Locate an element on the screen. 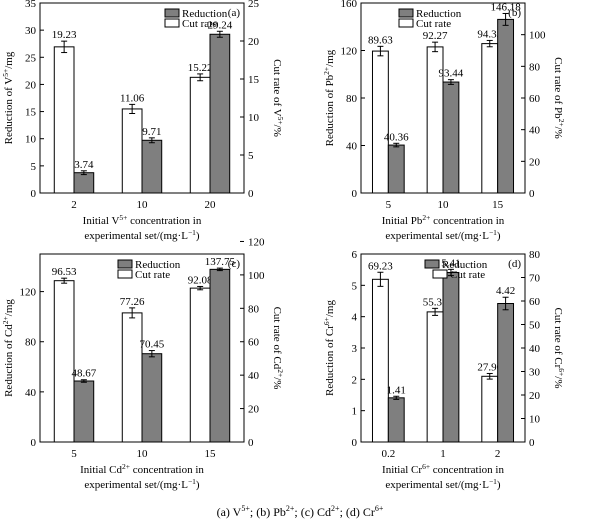  reduction-data-label: 5.41 is located at coordinates (450, 263).